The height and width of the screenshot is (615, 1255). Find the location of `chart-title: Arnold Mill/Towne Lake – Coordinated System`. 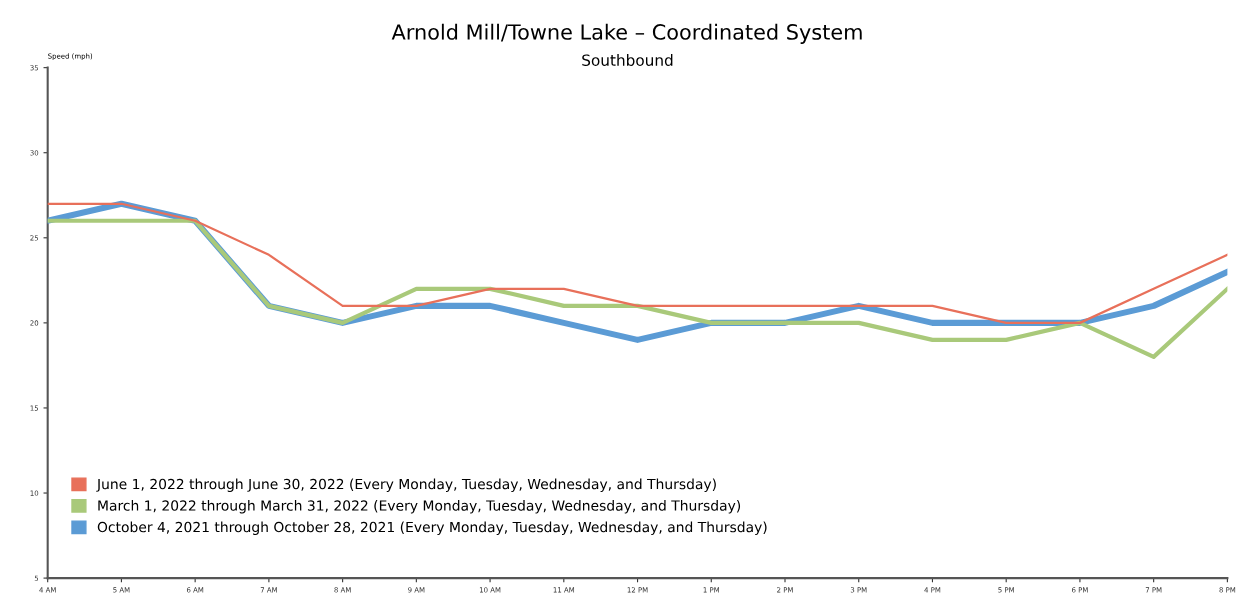

chart-title: Arnold Mill/Towne Lake – Coordinated System is located at coordinates (626, 33).